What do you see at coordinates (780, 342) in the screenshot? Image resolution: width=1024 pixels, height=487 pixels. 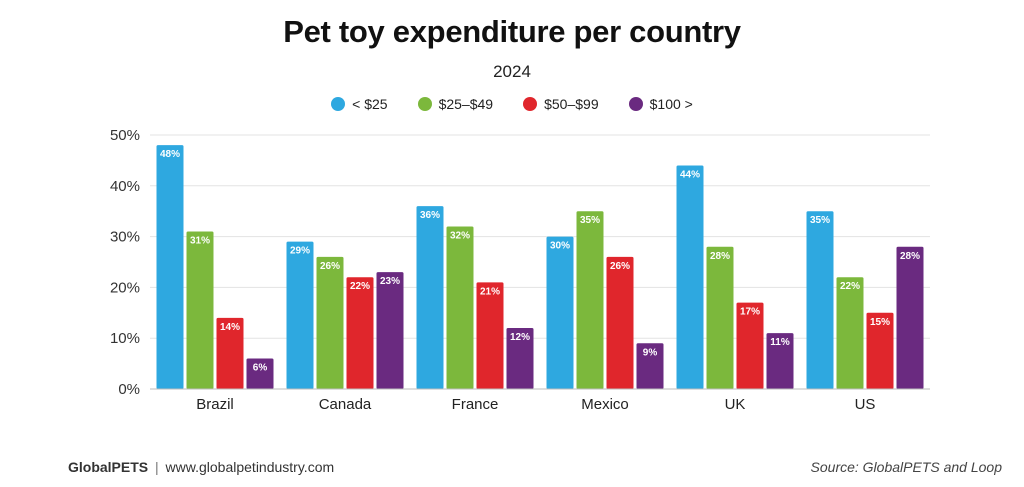 I see `data-label: 11%` at bounding box center [780, 342].